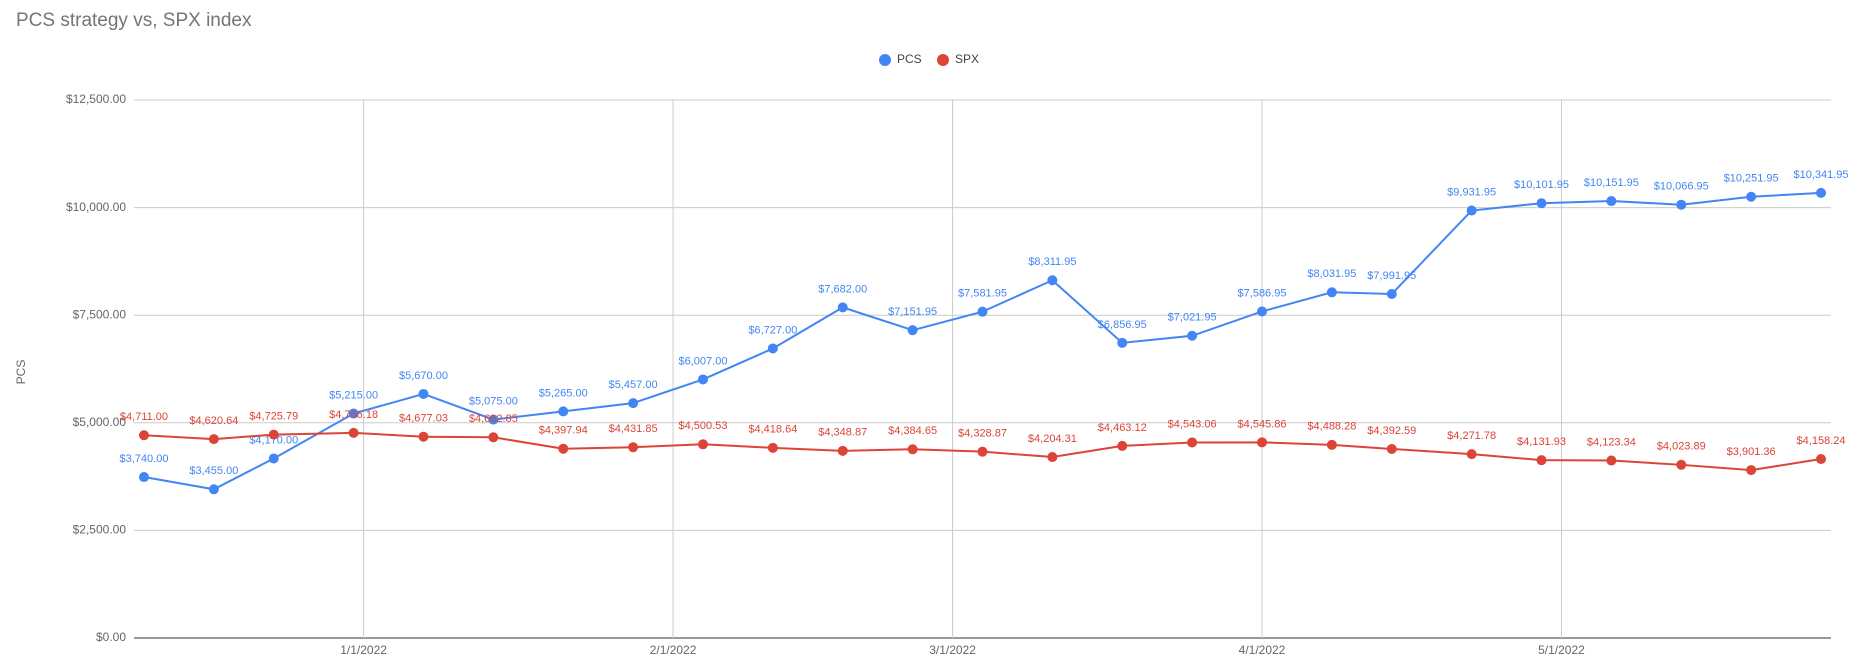 The height and width of the screenshot is (672, 1858). Describe the element at coordinates (1561, 650) in the screenshot. I see `x-tick-label: 5/1/2022` at that location.